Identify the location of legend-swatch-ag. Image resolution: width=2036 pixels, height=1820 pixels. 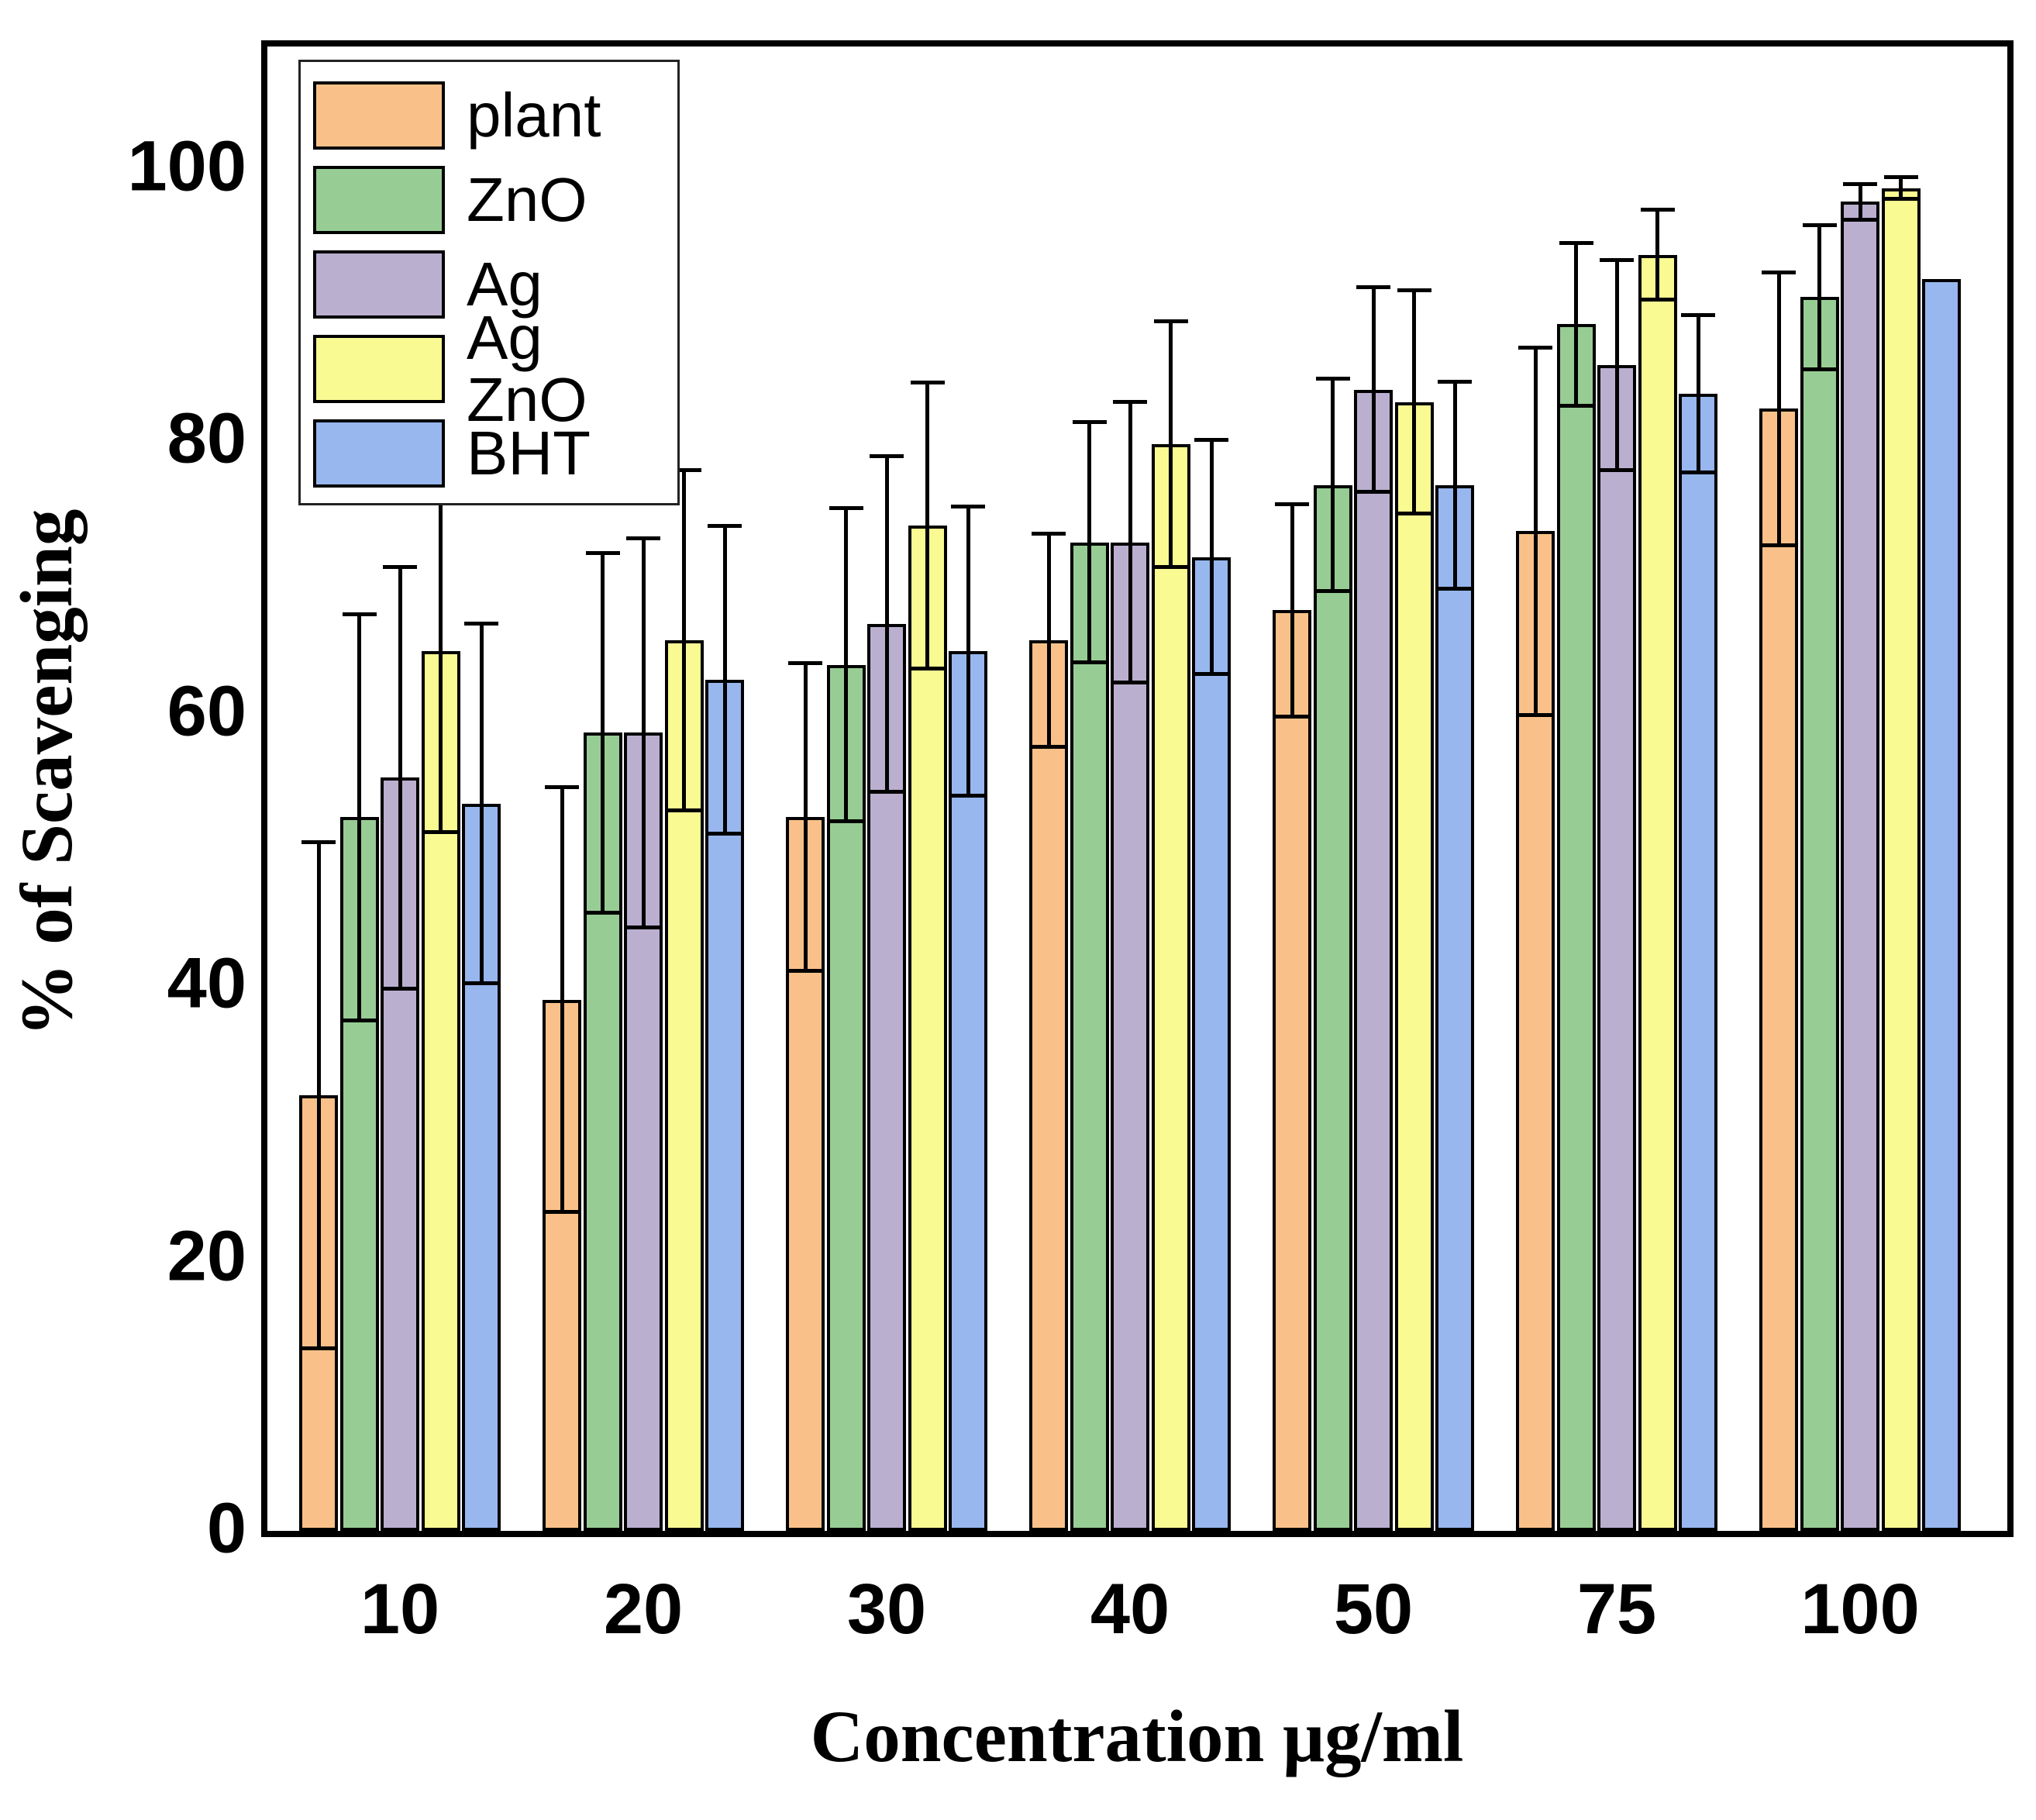
(379, 285).